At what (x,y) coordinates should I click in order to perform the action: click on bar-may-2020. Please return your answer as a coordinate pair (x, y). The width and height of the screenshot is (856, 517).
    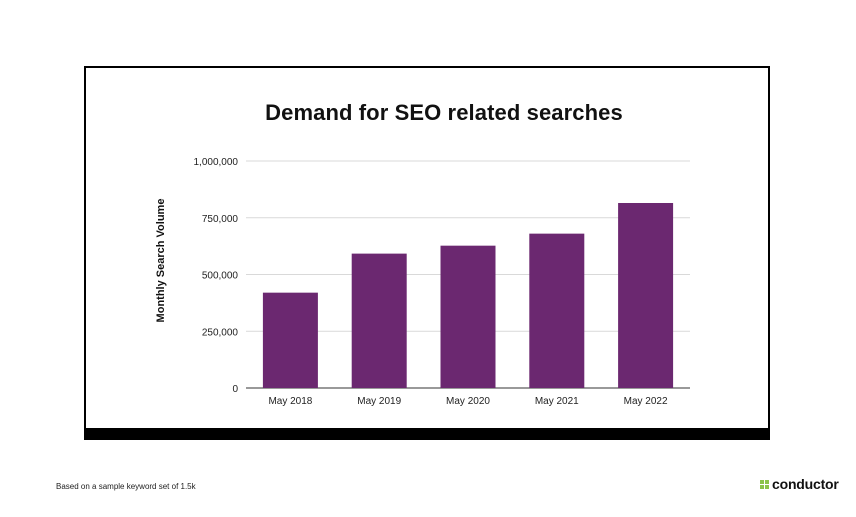
    Looking at the image, I should click on (468, 316).